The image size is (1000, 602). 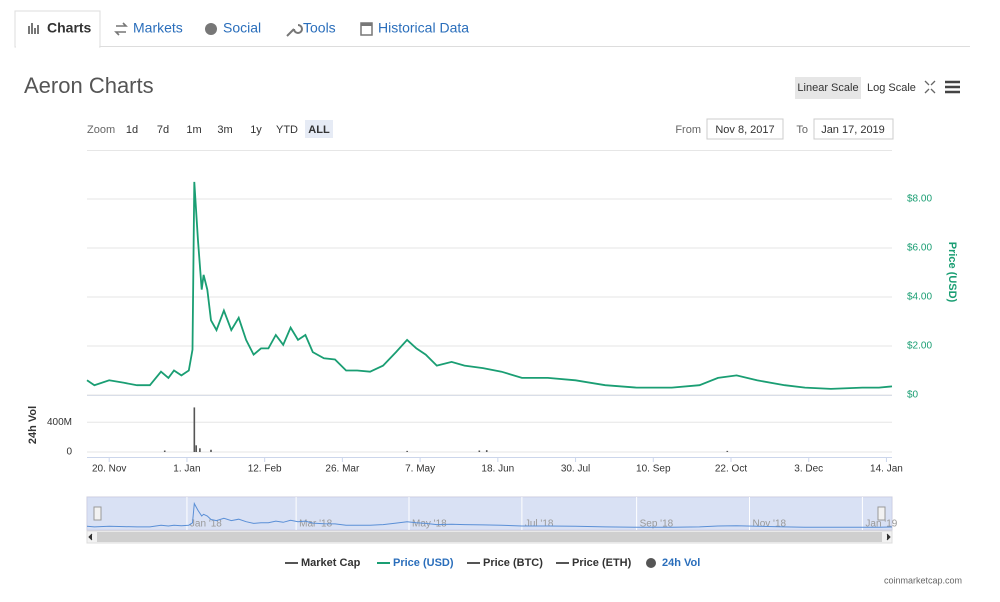 What do you see at coordinates (930, 87) in the screenshot?
I see `fullscreen-icon` at bounding box center [930, 87].